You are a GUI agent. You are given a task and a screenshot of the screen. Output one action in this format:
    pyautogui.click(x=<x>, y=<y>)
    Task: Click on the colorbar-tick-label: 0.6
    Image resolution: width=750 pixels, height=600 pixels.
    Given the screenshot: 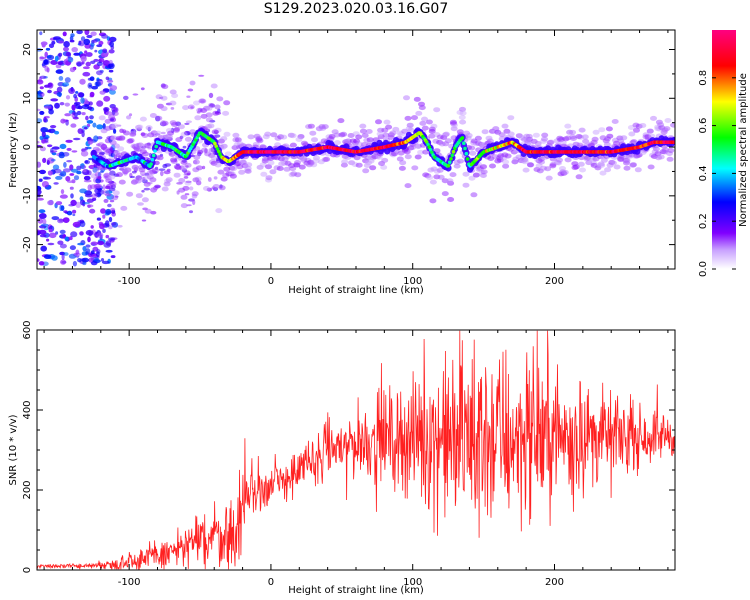 What is the action you would take?
    pyautogui.click(x=703, y=126)
    